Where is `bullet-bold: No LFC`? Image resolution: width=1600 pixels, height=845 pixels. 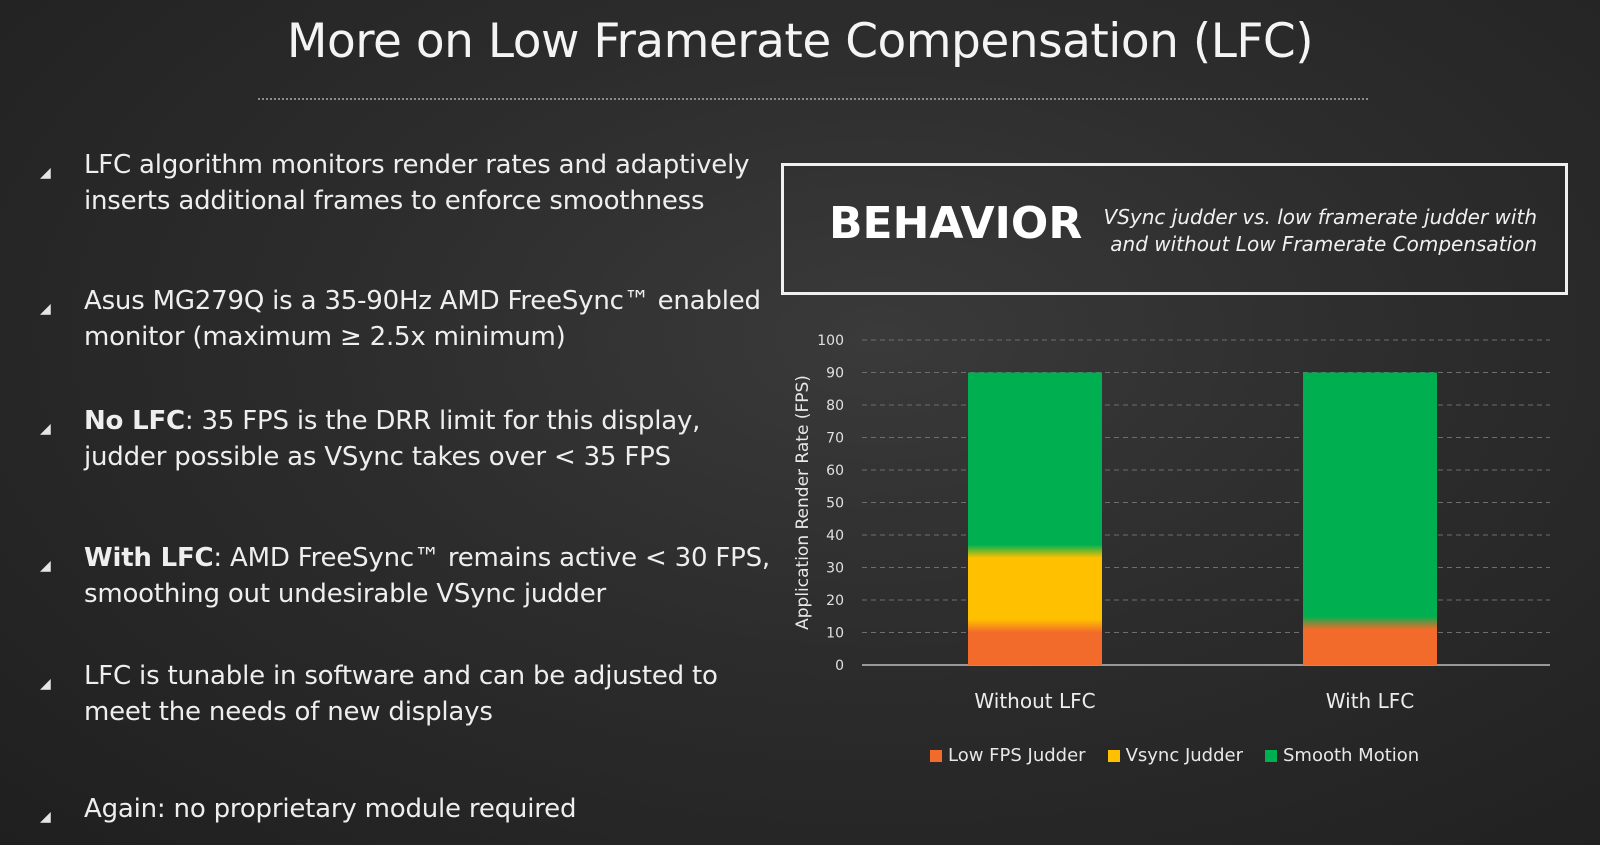 bullet-bold: No LFC is located at coordinates (134, 421).